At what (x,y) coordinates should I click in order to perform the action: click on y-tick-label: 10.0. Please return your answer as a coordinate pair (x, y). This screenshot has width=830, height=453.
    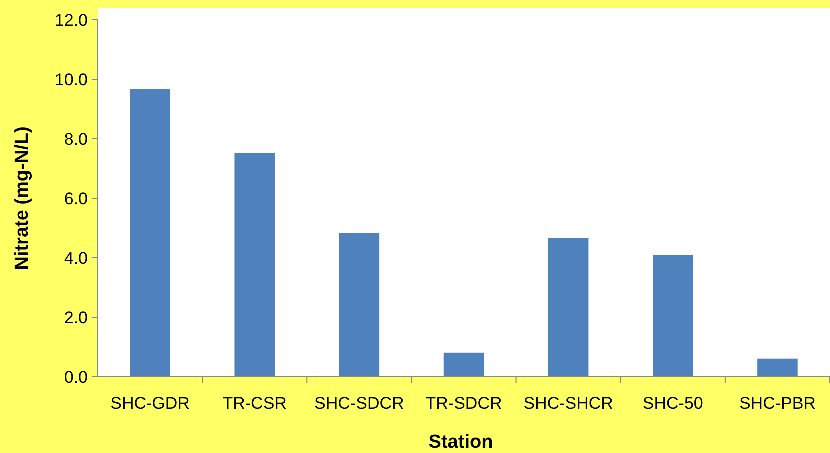
    Looking at the image, I should click on (71, 80).